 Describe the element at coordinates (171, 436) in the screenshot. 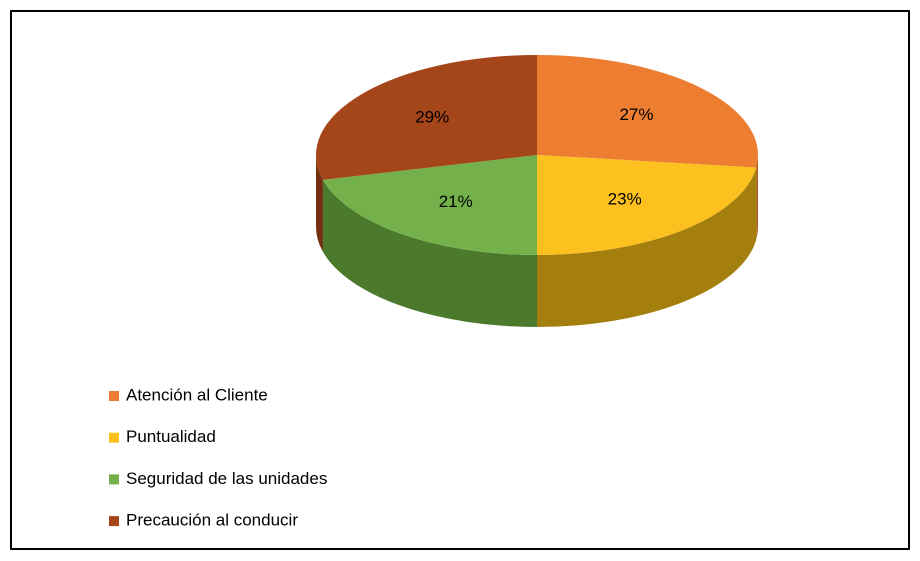

I see `legend-label: Puntualidad` at that location.